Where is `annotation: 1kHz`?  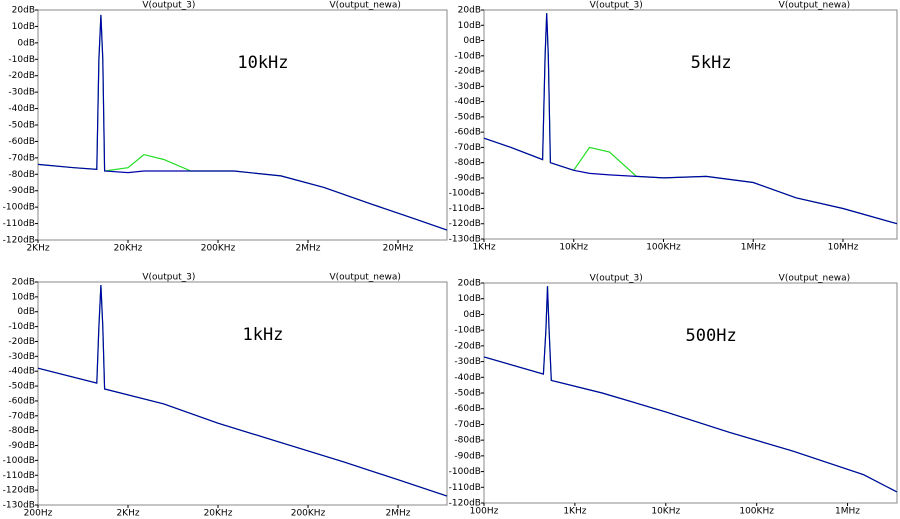
annotation: 1kHz is located at coordinates (262, 335).